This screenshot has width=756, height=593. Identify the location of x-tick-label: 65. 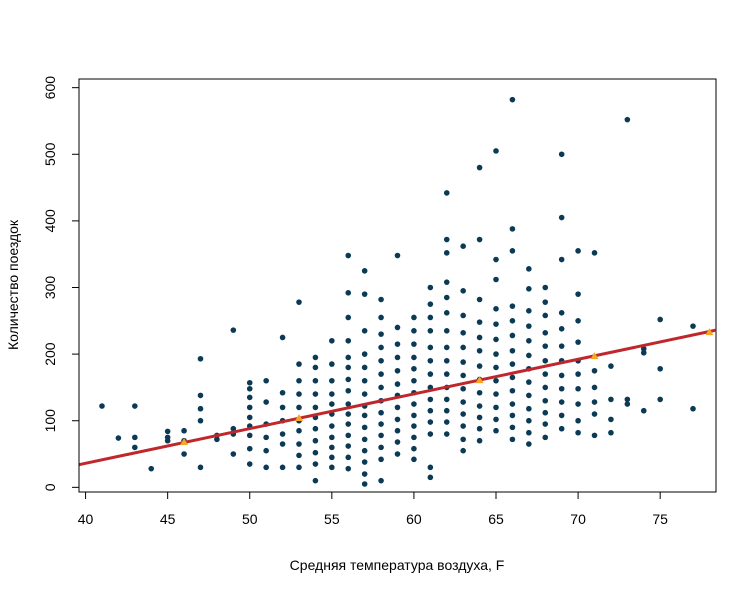
(496, 519).